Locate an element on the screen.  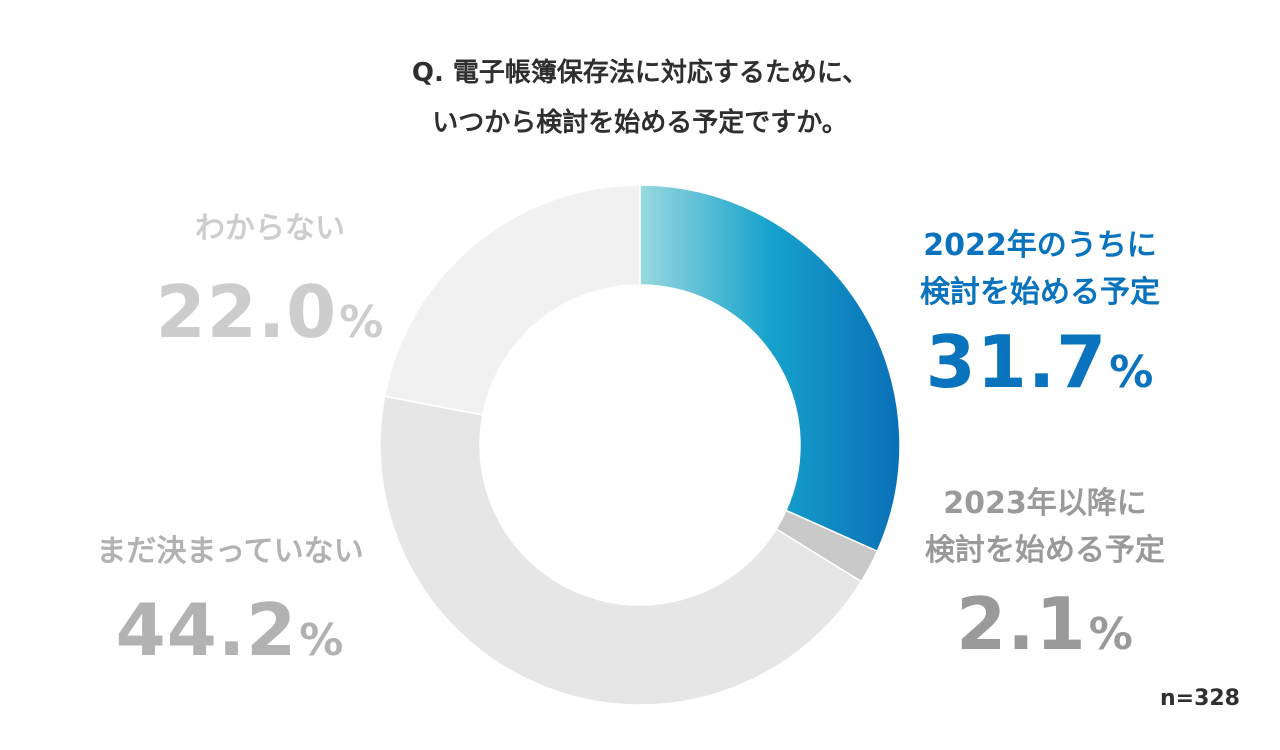
label-2023: 2023年以降に 検討を始める予定 2.1% is located at coordinates (1045, 577).